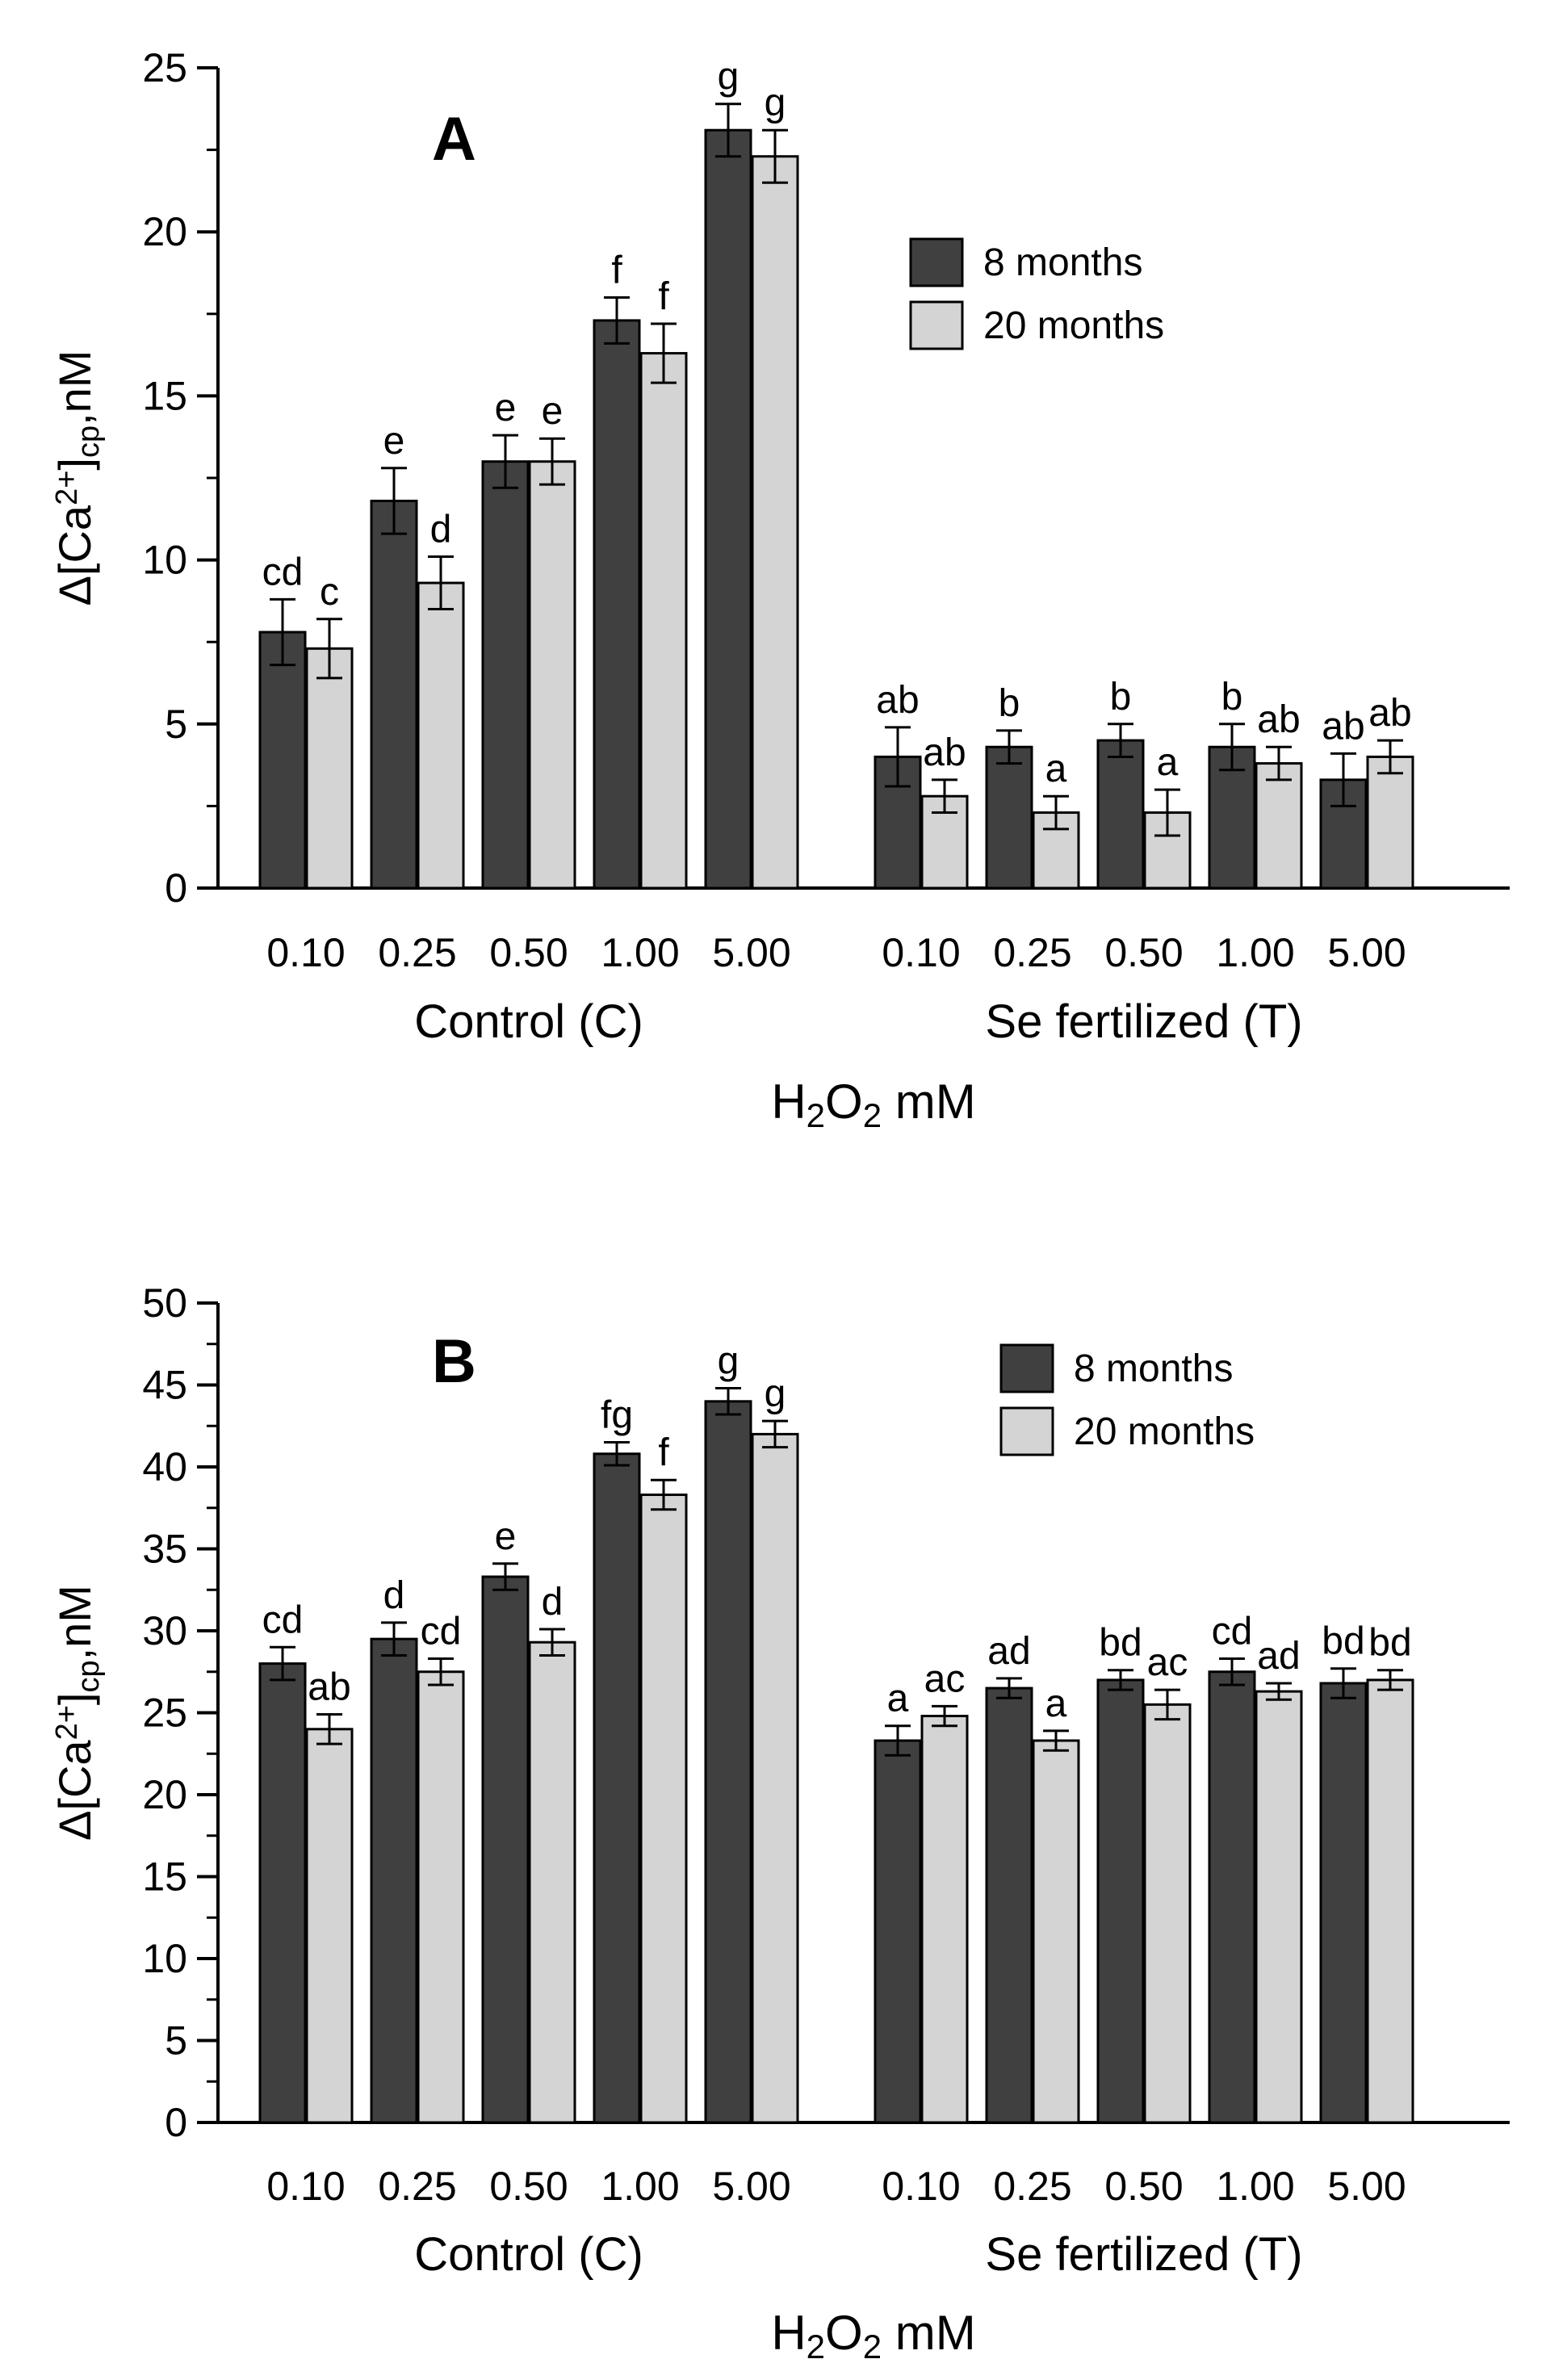 The width and height of the screenshot is (1567, 2380). I want to click on y-tick-label: 45, so click(164, 1385).